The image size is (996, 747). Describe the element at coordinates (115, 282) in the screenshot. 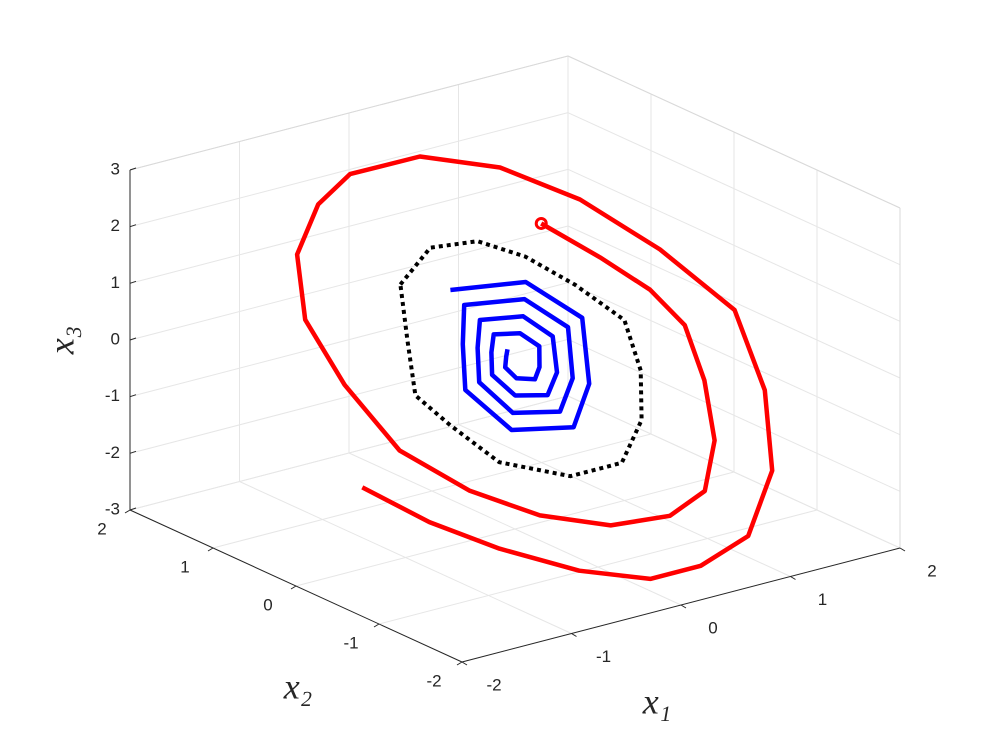

I see `z-tick-label: 1` at that location.